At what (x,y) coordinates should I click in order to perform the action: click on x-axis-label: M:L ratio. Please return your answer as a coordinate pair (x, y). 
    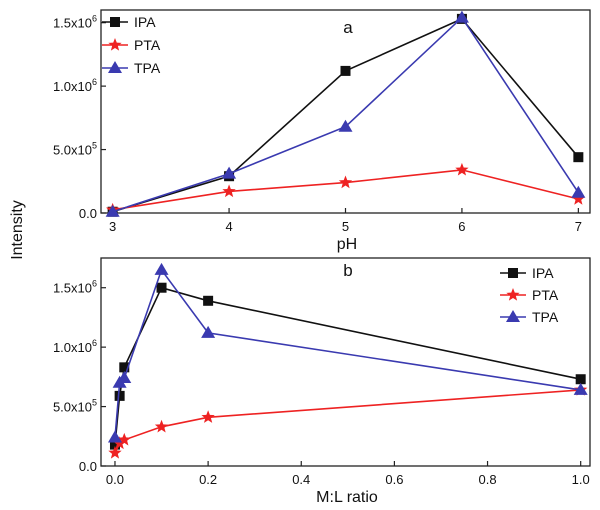
    Looking at the image, I should click on (347, 497).